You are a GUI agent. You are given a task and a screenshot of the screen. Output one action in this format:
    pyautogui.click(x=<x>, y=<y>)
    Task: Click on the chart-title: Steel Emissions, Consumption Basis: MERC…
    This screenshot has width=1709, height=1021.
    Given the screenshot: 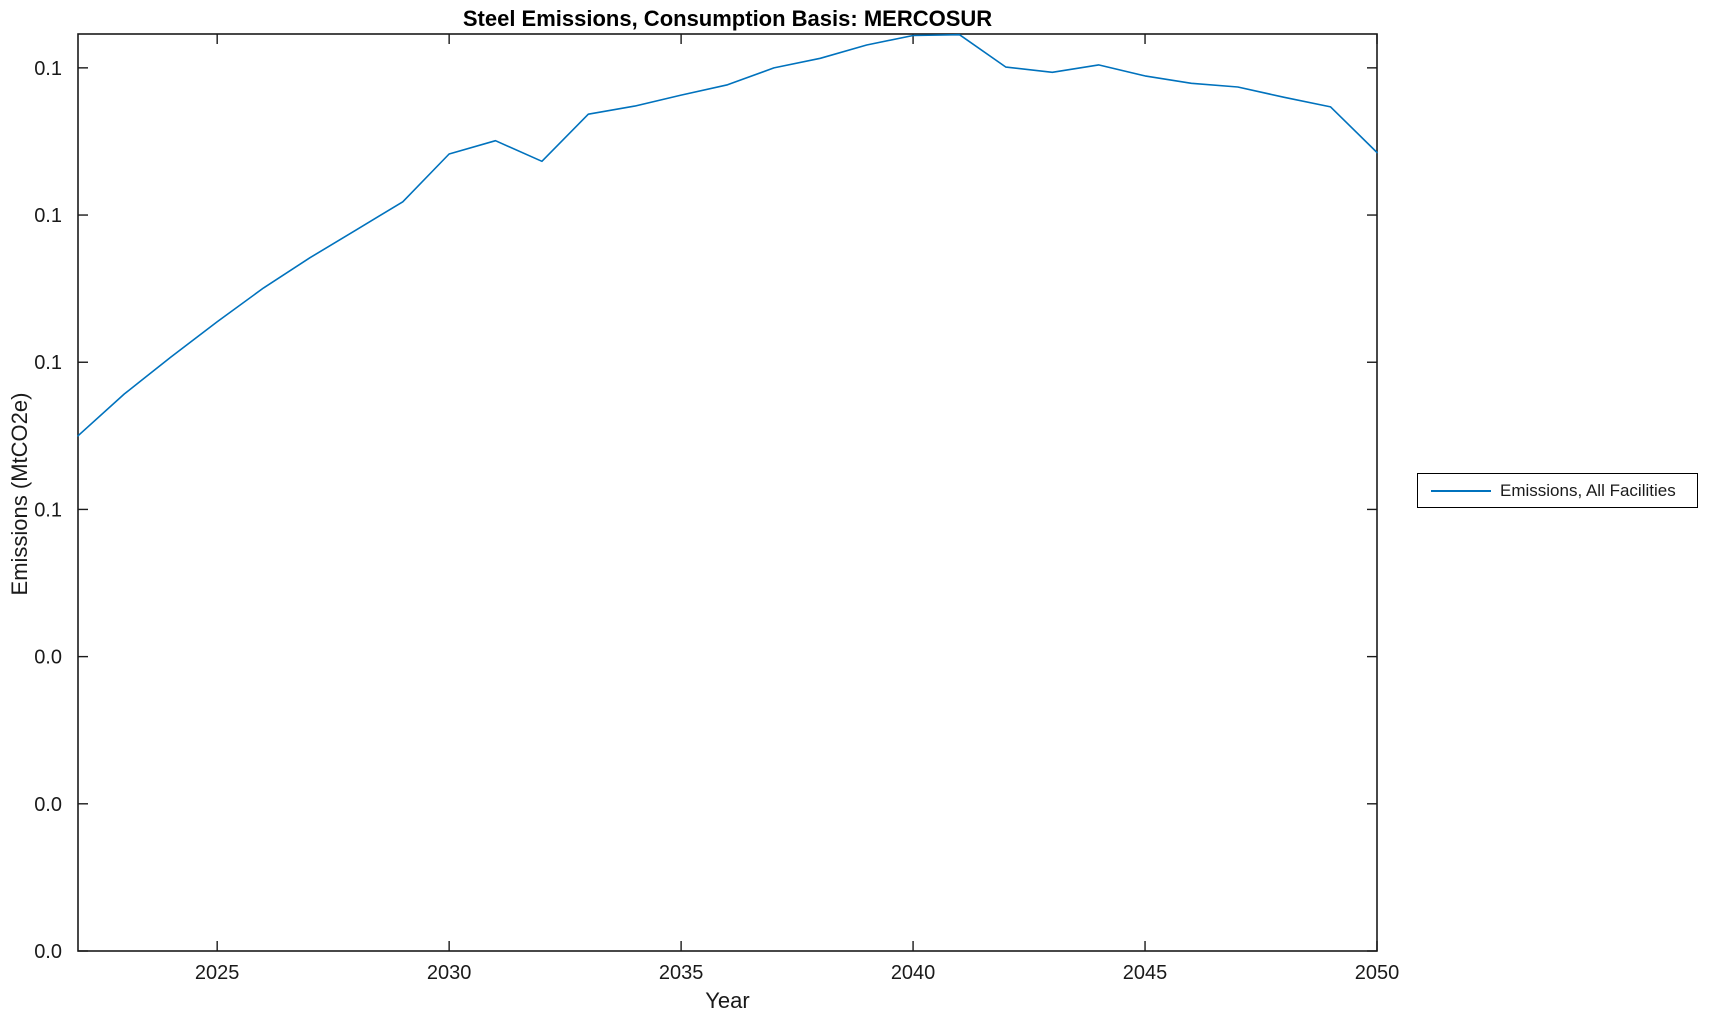 What is the action you would take?
    pyautogui.click(x=727, y=18)
    